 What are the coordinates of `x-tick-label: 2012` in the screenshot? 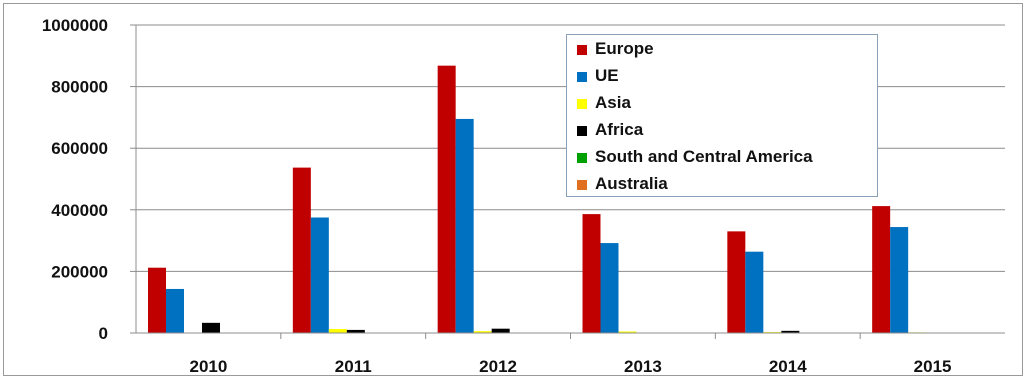 It's located at (498, 366).